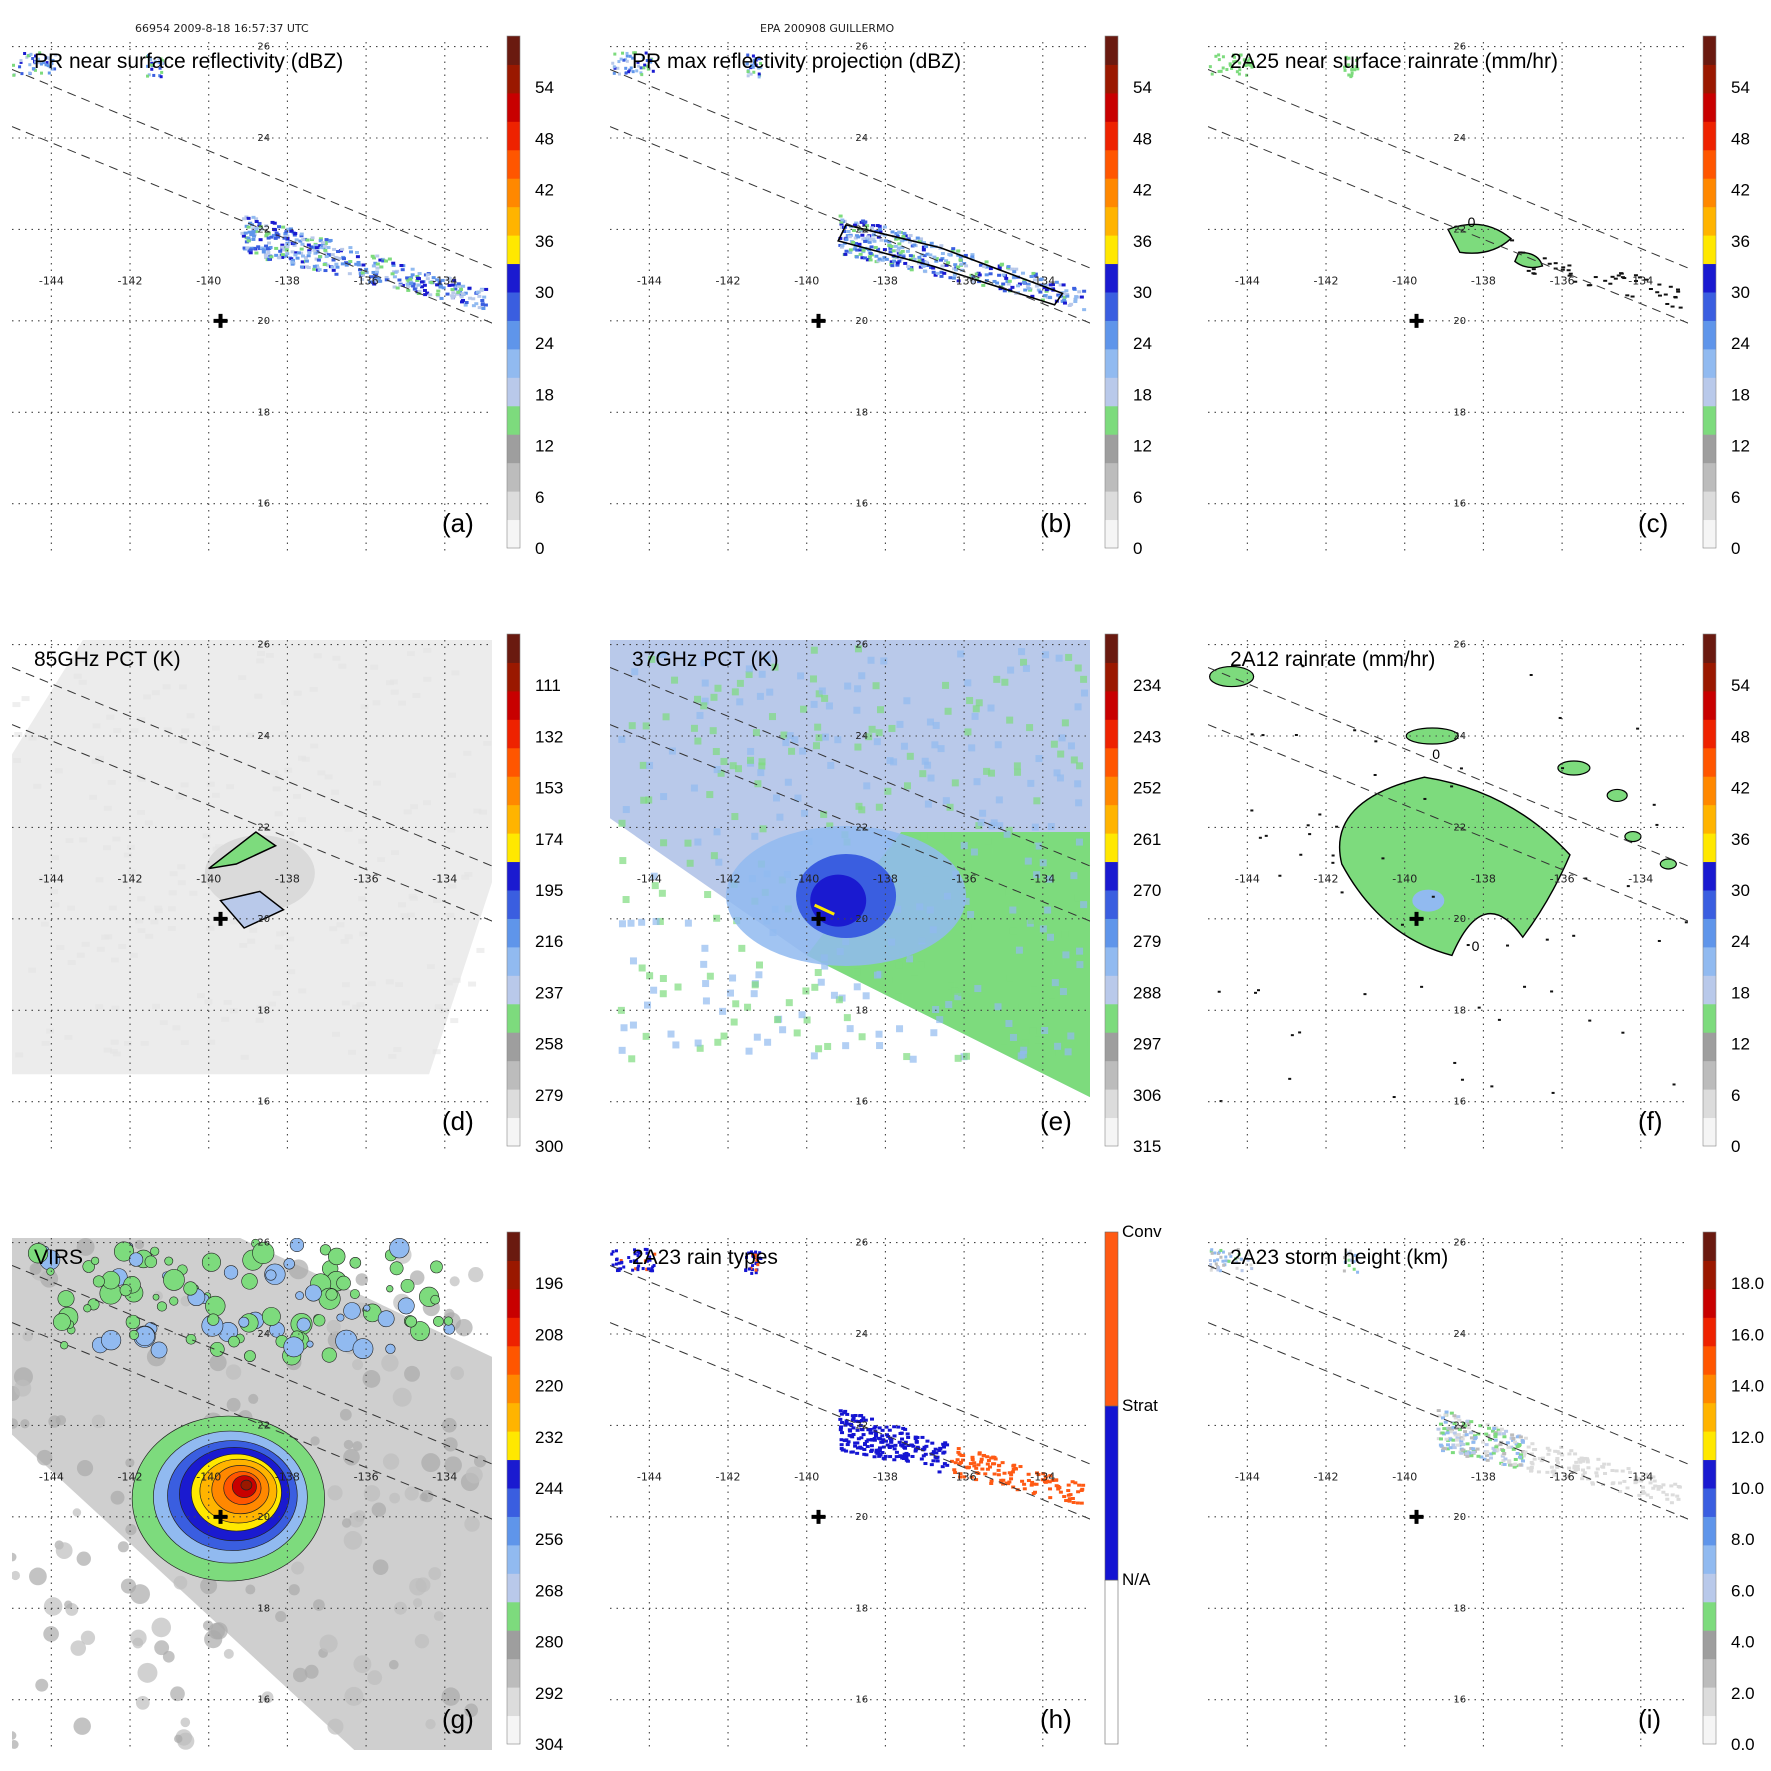 This screenshot has width=1771, height=1771. I want to click on colorbar-tick-label: 279, so click(549, 1095).